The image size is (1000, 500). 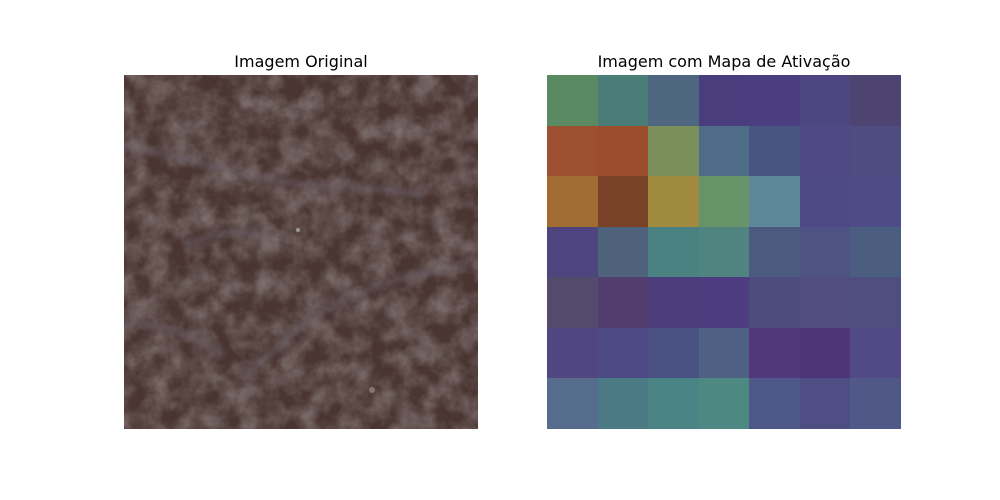 I want to click on activation-map-title: Imagem com Mapa de Ativação, so click(x=724, y=61).